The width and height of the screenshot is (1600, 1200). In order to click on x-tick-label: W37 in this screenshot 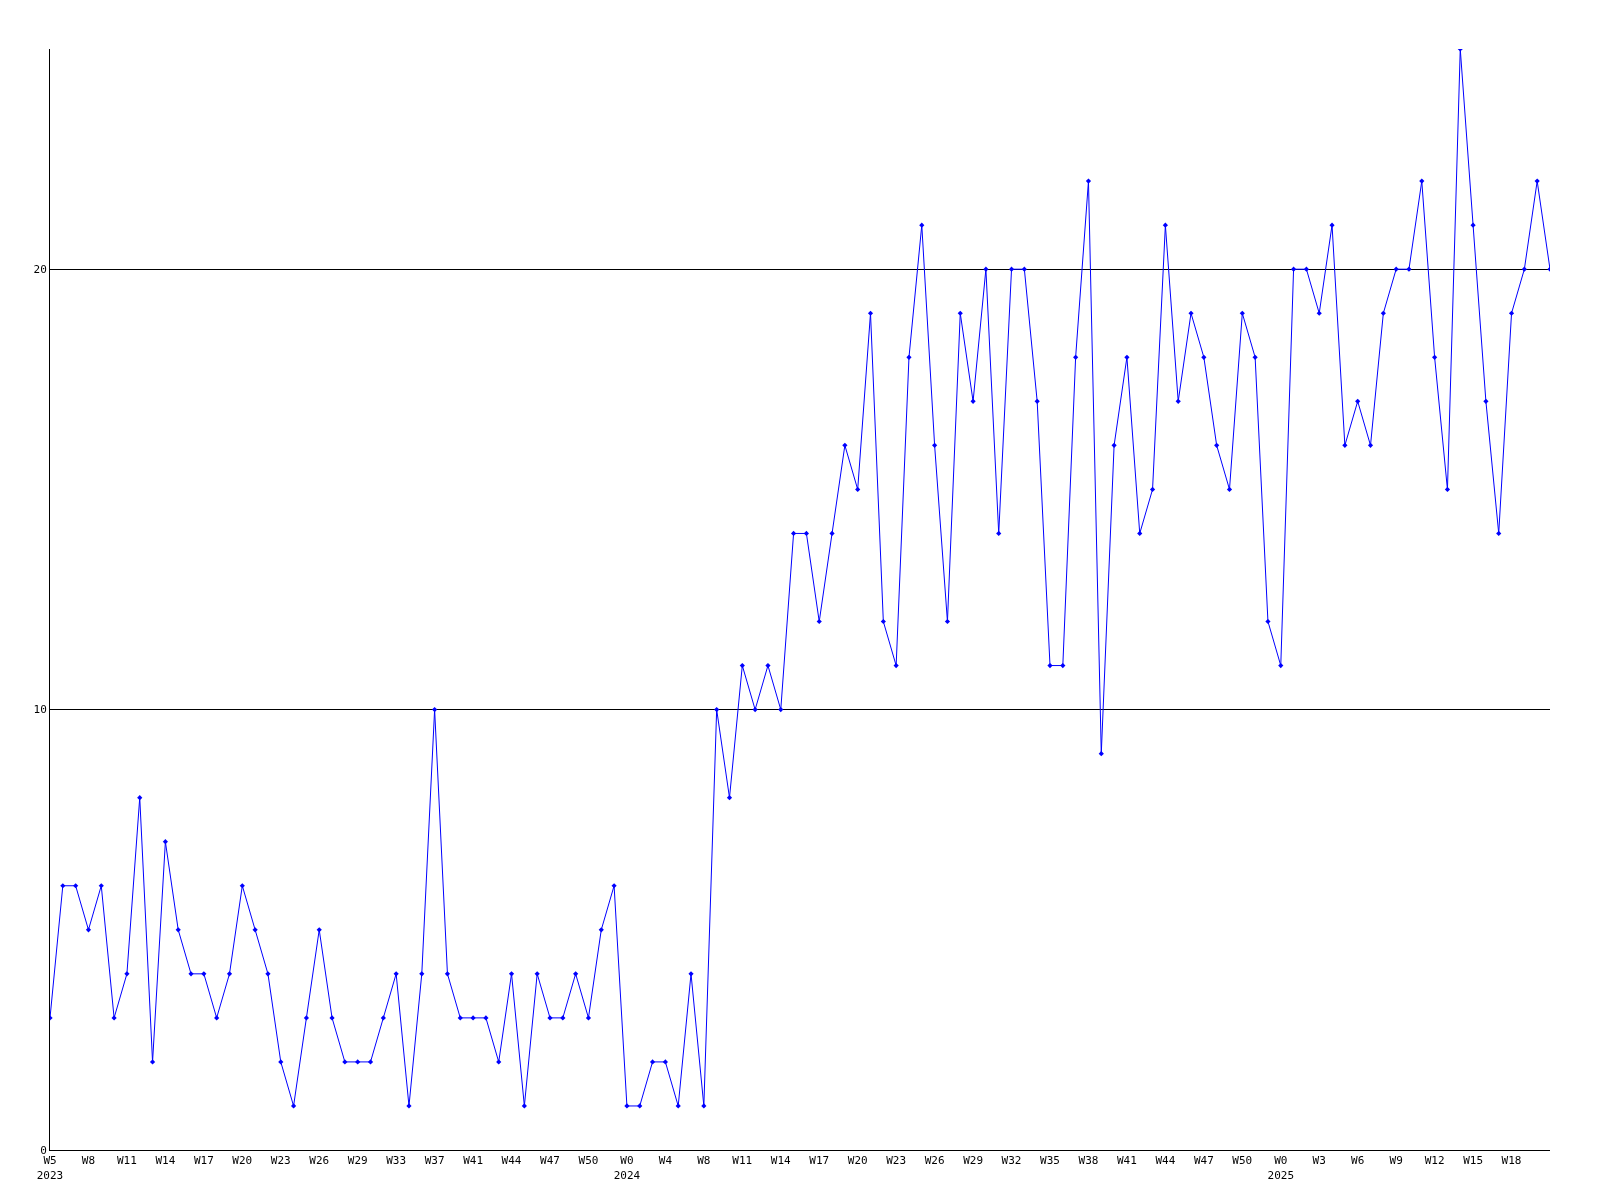, I will do `click(434, 1161)`.